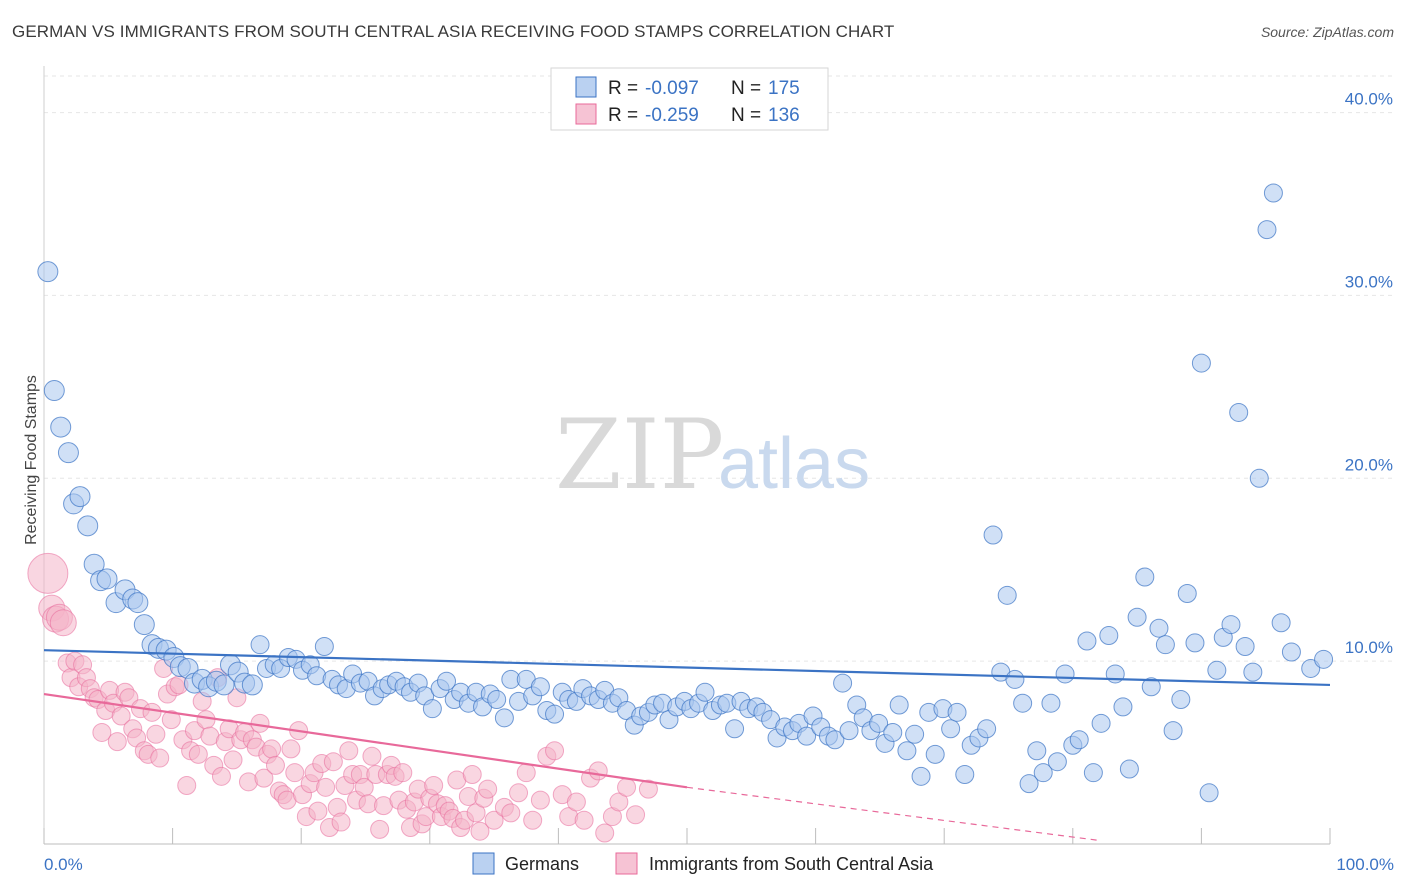 The height and width of the screenshot is (892, 1406). I want to click on y-axis-label: Receiving Food Stamps, so click(31, 460).